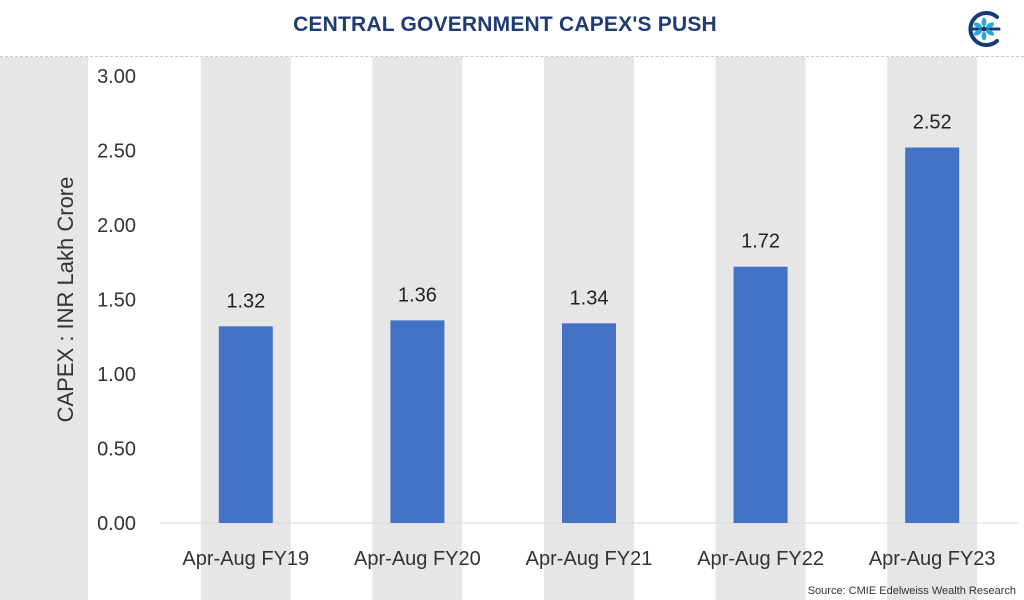 The width and height of the screenshot is (1024, 600). Describe the element at coordinates (245, 559) in the screenshot. I see `x-tick-label: Apr-Aug FY19` at that location.